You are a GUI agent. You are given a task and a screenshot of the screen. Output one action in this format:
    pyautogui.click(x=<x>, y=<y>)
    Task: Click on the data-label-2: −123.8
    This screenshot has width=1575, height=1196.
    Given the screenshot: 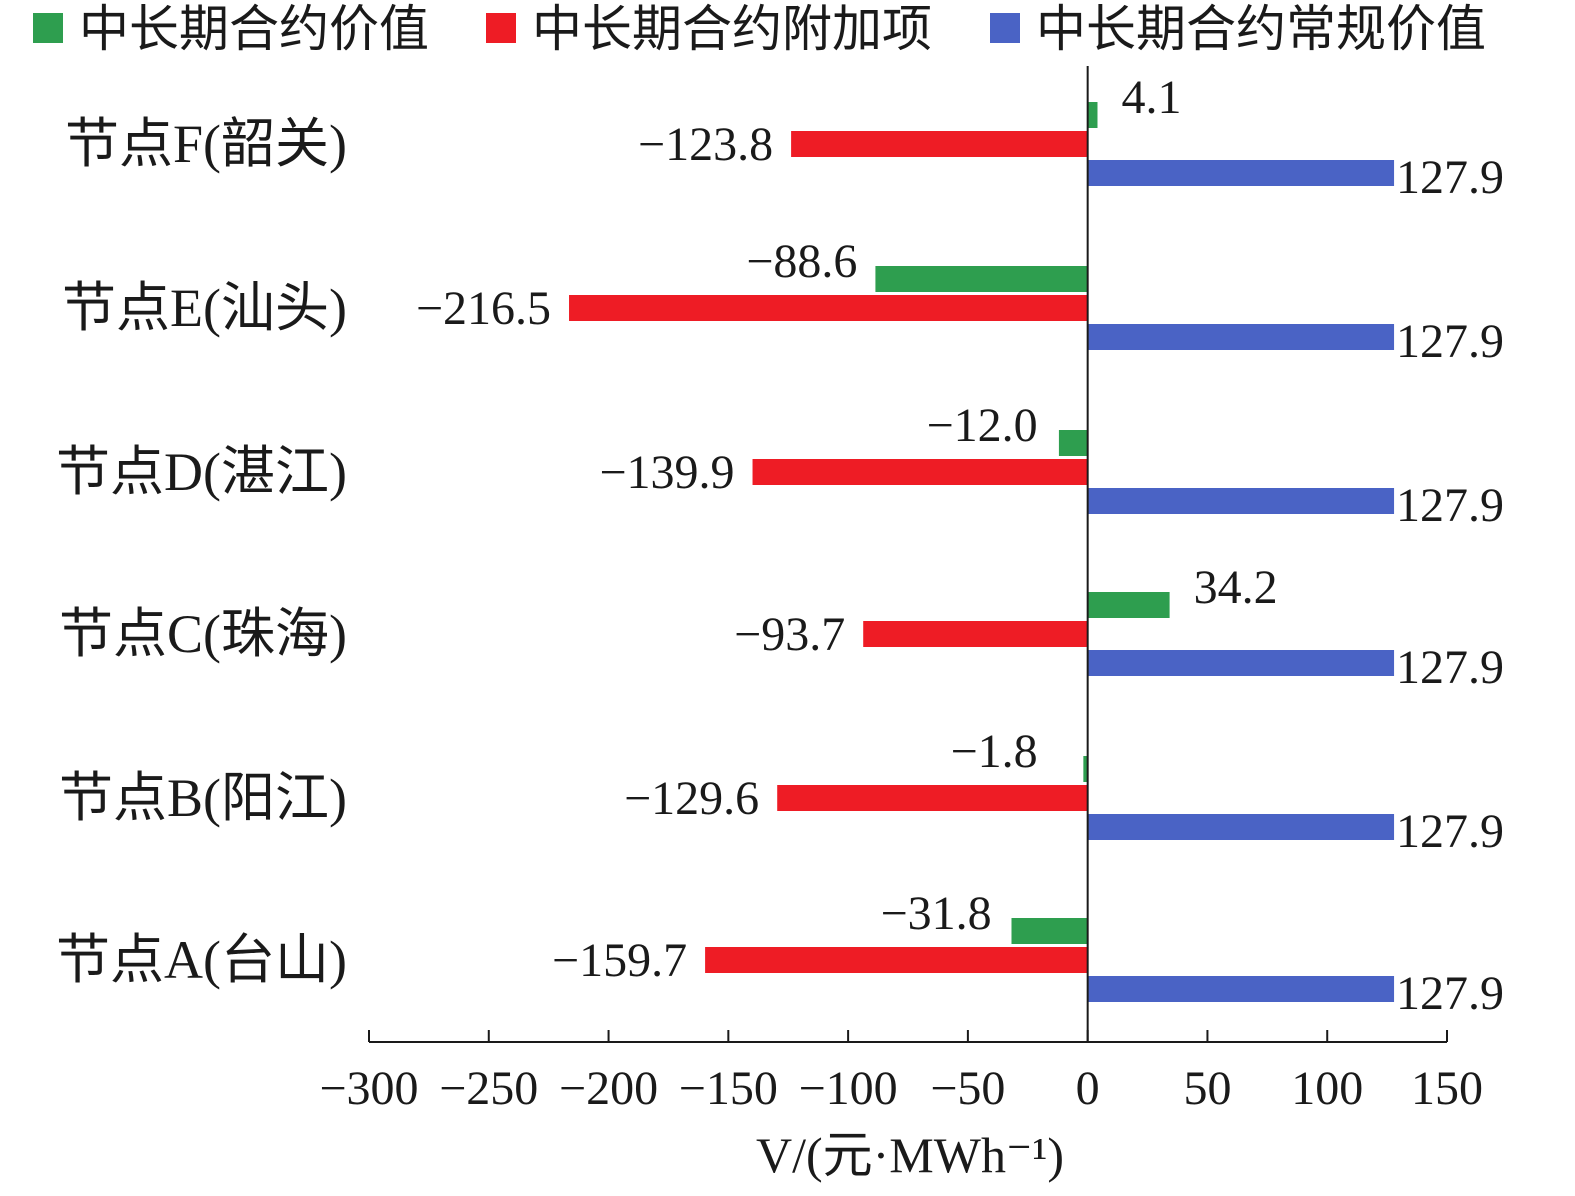 What is the action you would take?
    pyautogui.click(x=705, y=144)
    